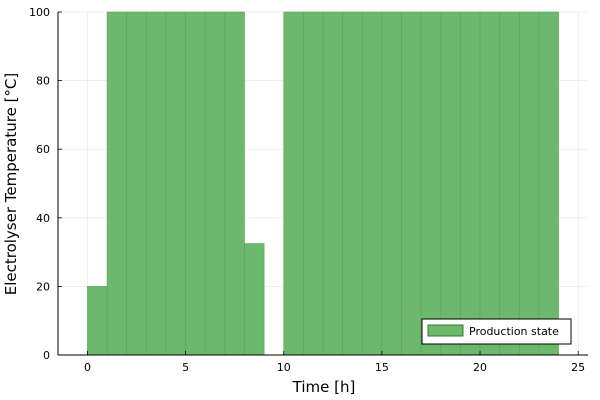  I want to click on x-axis-label: Time [h], so click(324, 387).